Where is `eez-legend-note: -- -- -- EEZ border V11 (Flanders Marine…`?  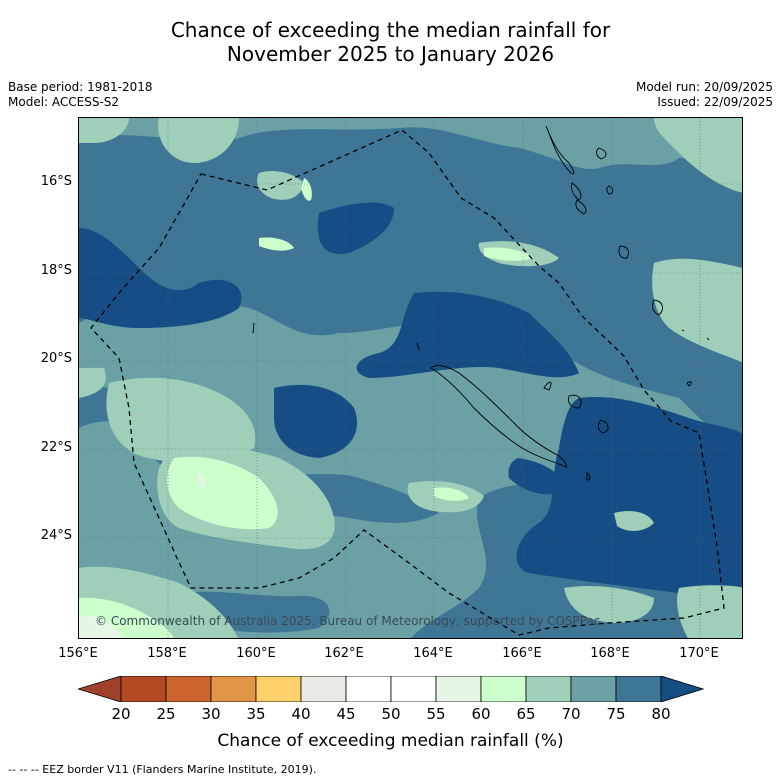 eez-legend-note: -- -- -- EEZ border V11 (Flanders Marine… is located at coordinates (162, 769).